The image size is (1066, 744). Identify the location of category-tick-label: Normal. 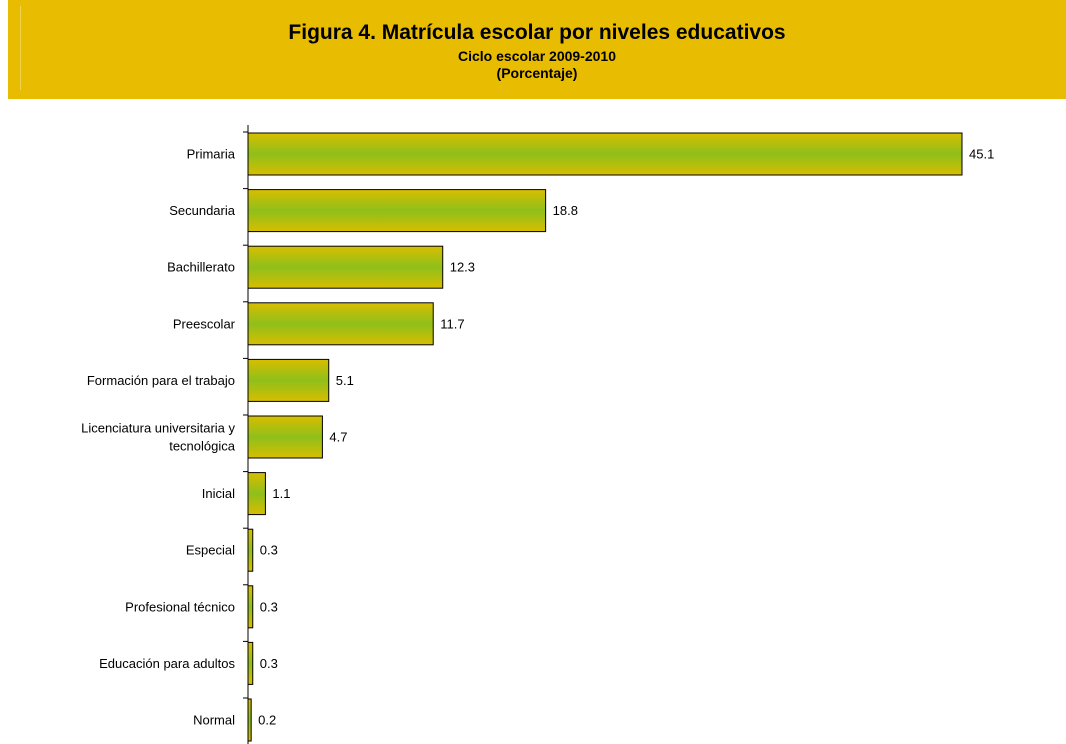
(214, 720).